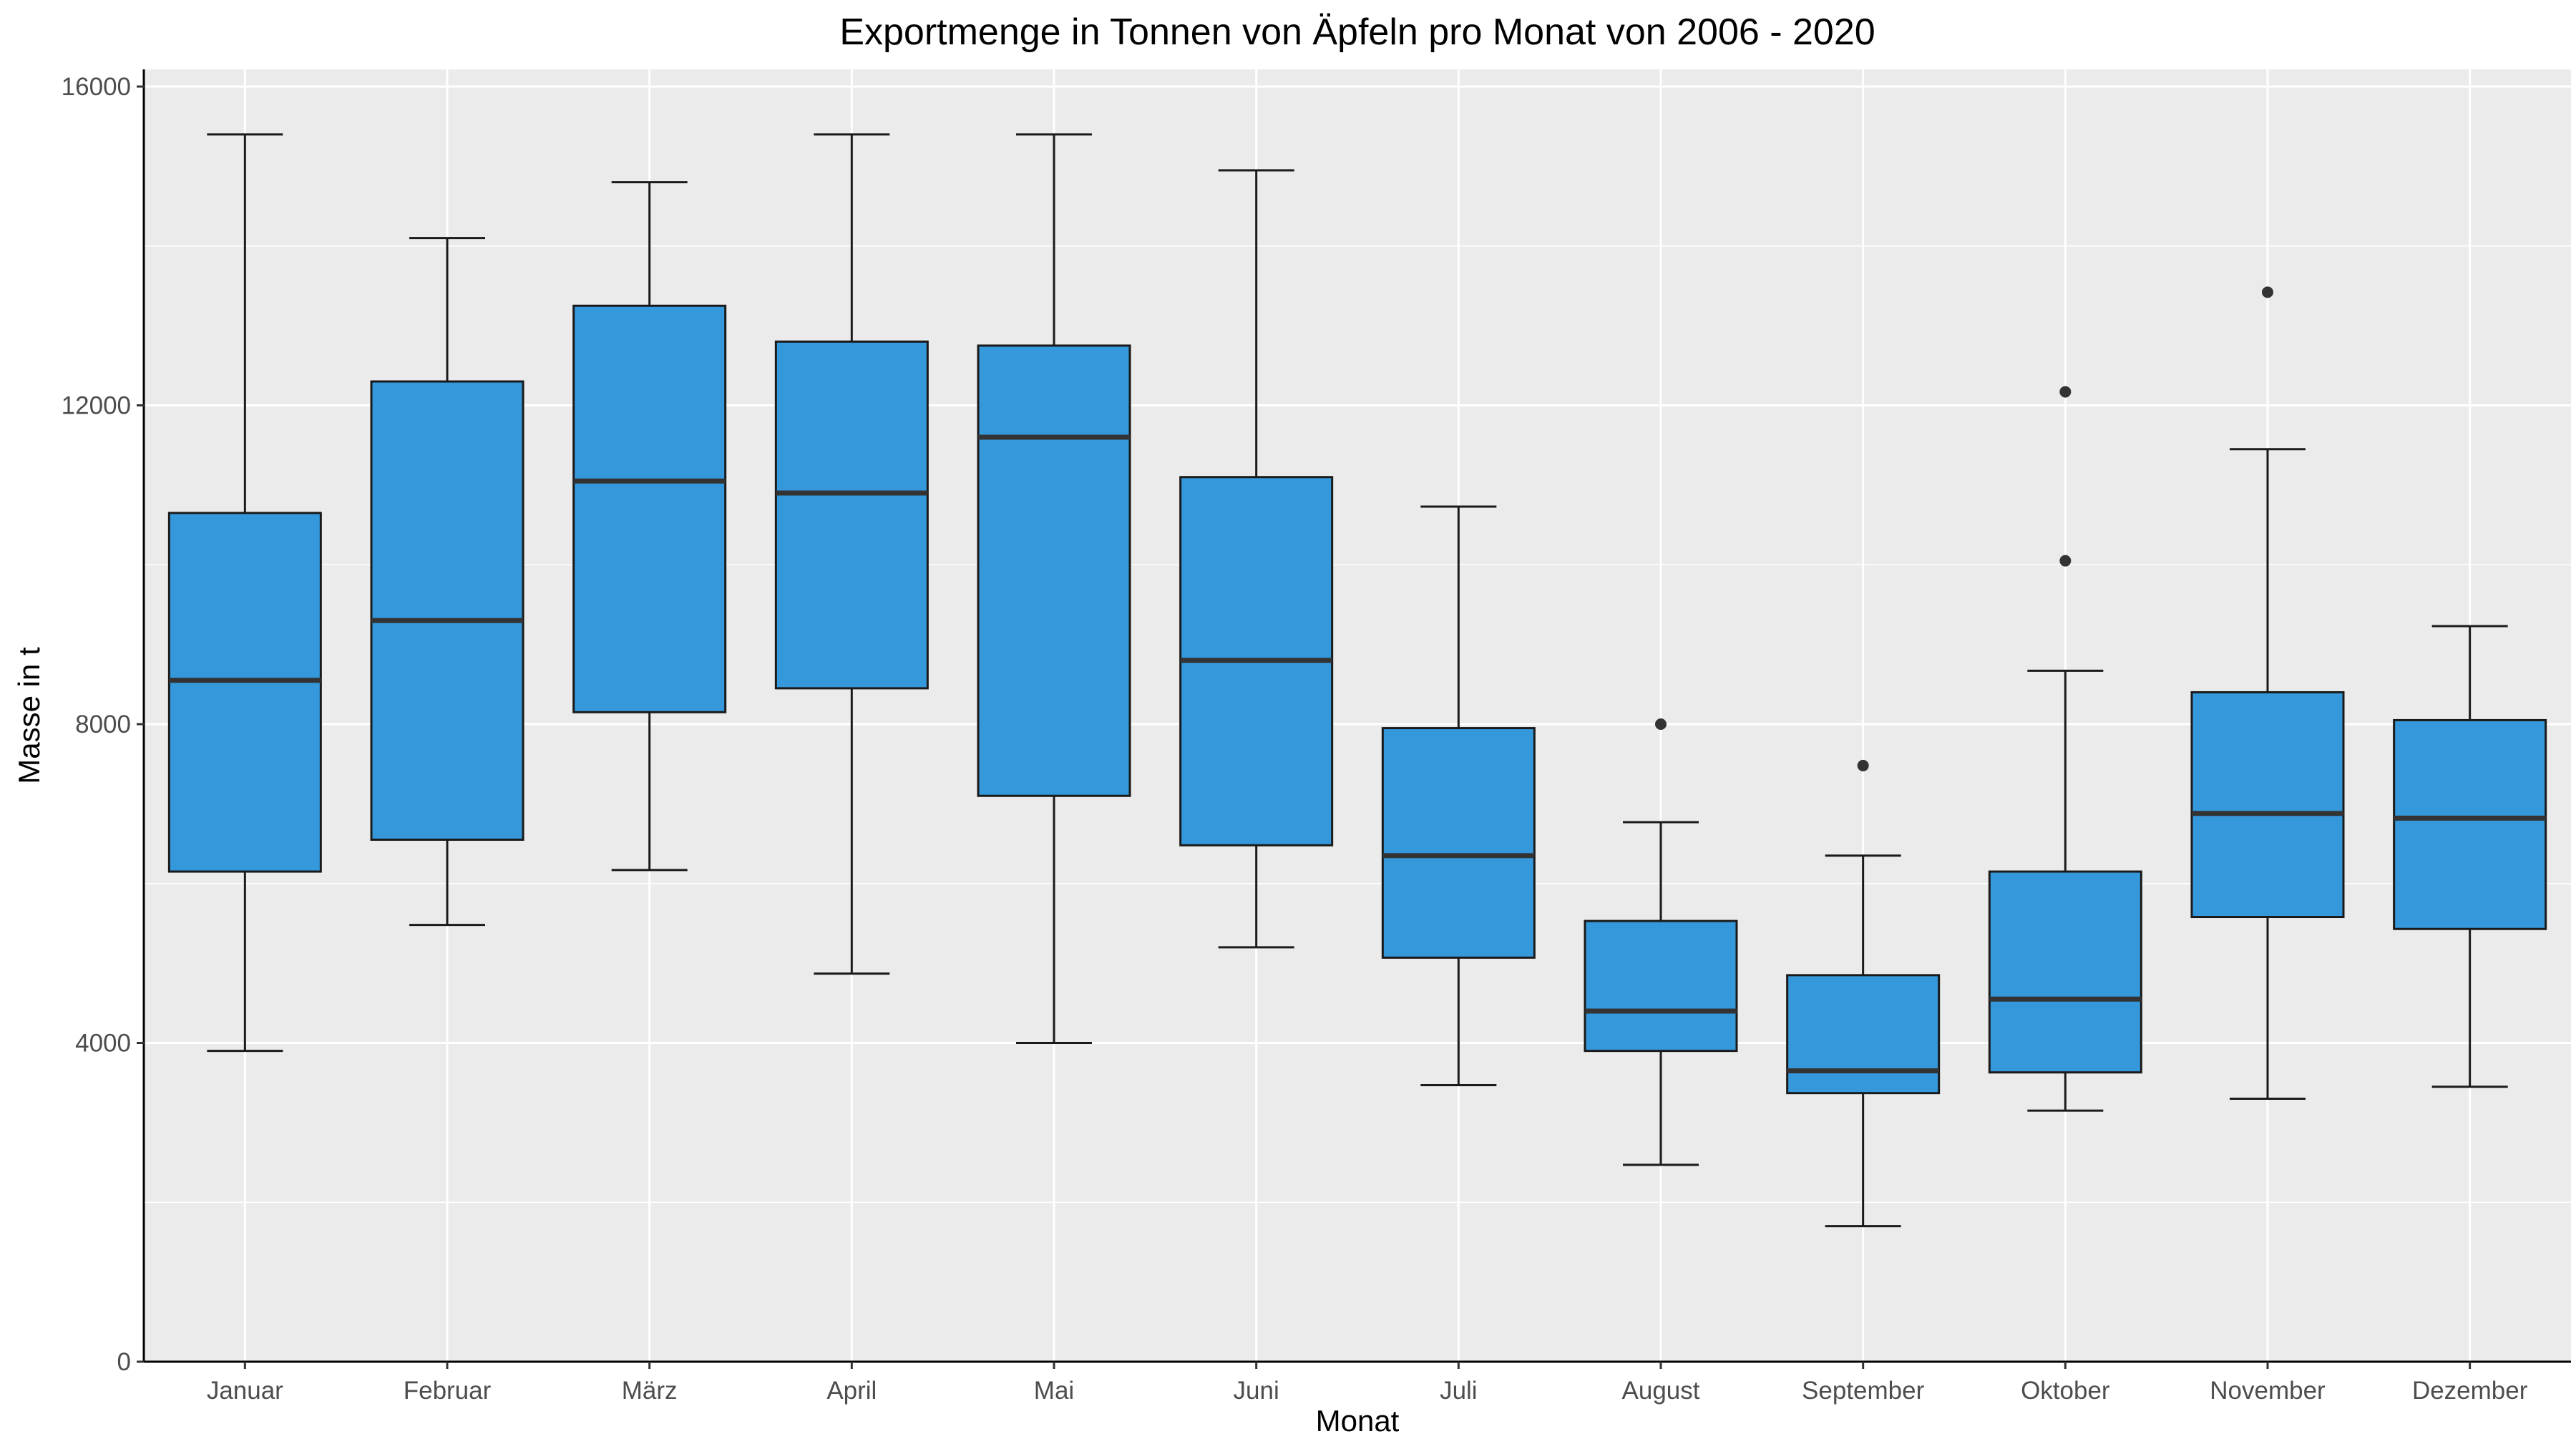  Describe the element at coordinates (1459, 1391) in the screenshot. I see `x-tick-label: Juli` at that location.